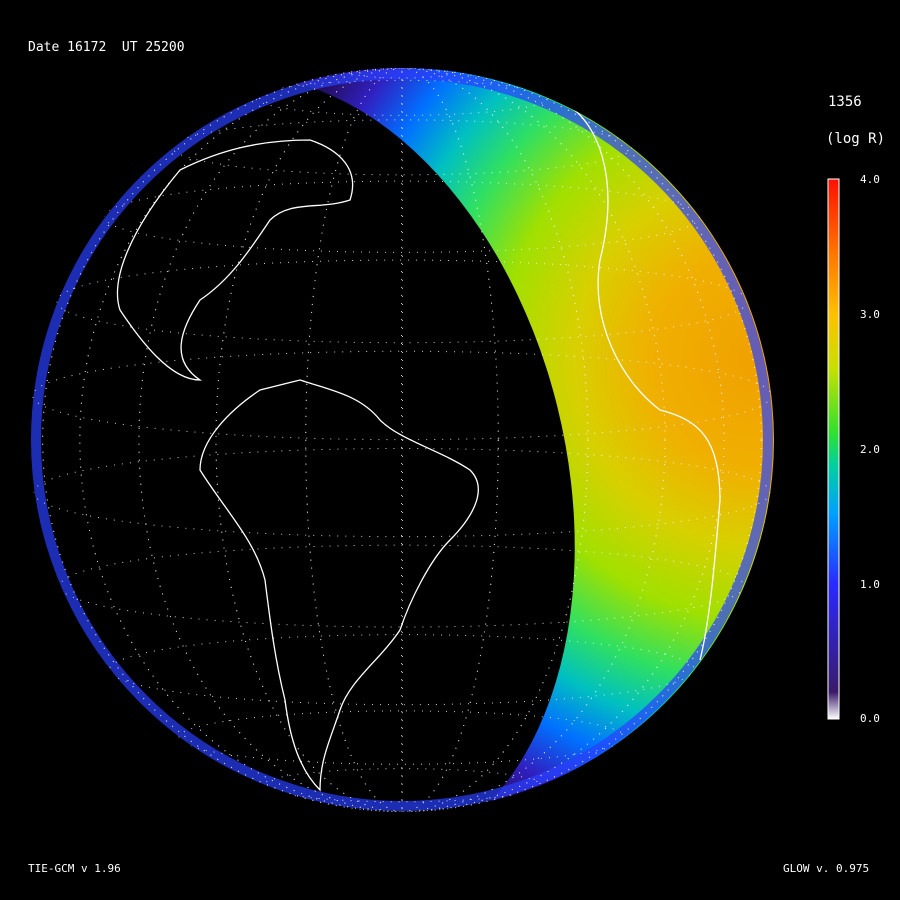 The width and height of the screenshot is (900, 900). Describe the element at coordinates (870, 584) in the screenshot. I see `colorbar-tick: 1.0` at that location.